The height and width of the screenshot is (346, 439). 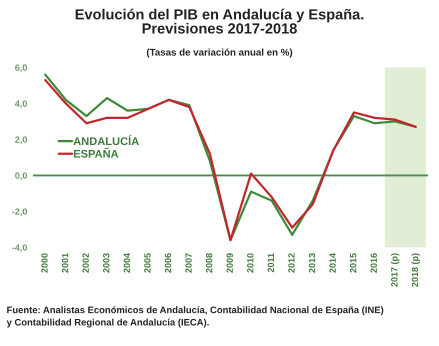 What do you see at coordinates (395, 270) in the screenshot?
I see `x-tick-label: 2017 (p)` at bounding box center [395, 270].